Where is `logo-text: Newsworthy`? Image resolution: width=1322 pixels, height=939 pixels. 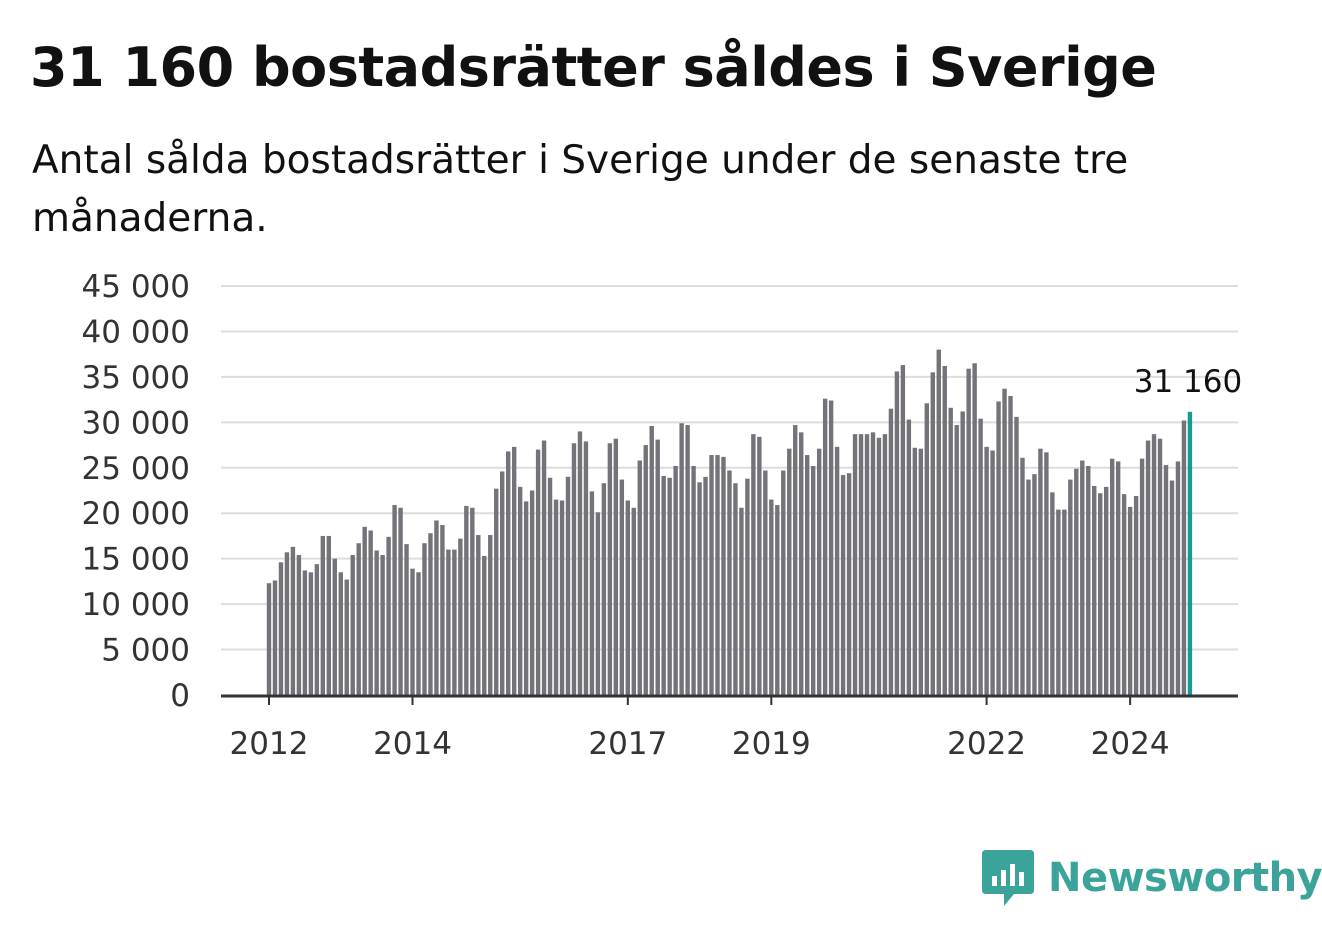 logo-text: Newsworthy is located at coordinates (1185, 878).